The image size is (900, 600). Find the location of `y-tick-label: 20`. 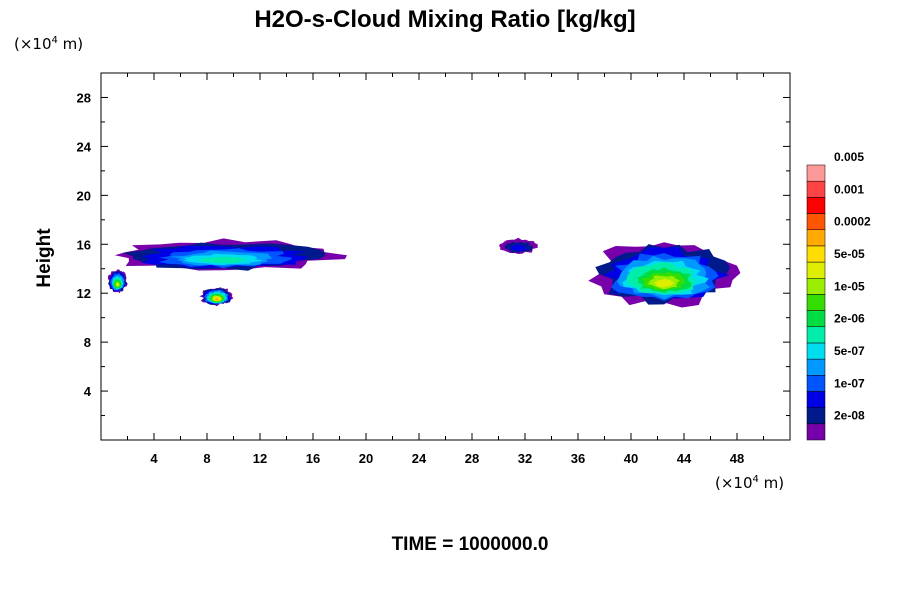

y-tick-label: 20 is located at coordinates (84, 195).